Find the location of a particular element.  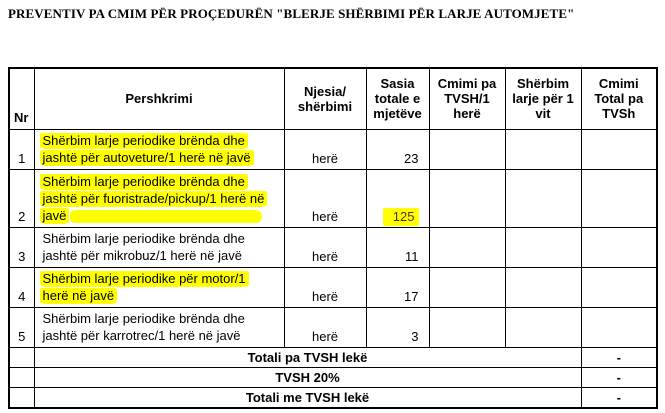

description-line: jashtë për karrotrec/1 herë në javë is located at coordinates (141, 335).